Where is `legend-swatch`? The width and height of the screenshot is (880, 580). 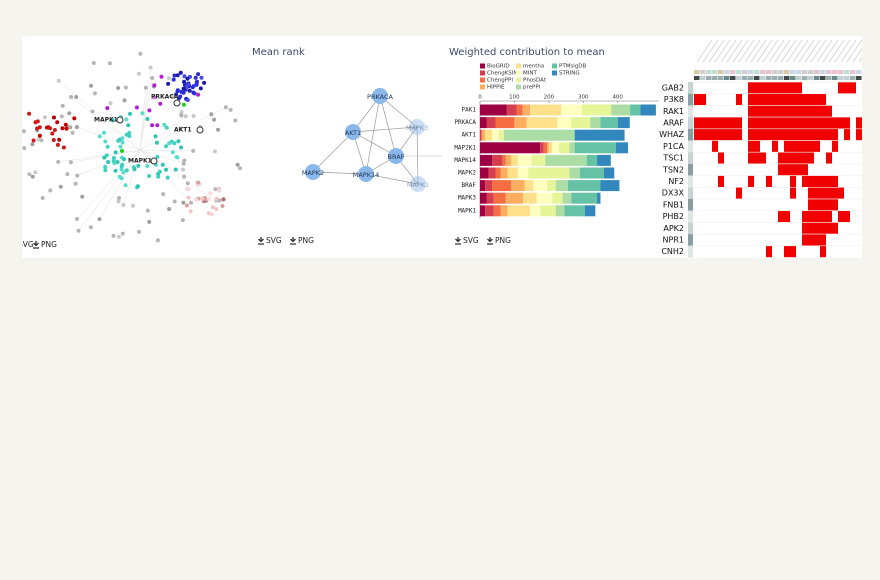
legend-swatch is located at coordinates (518, 80).